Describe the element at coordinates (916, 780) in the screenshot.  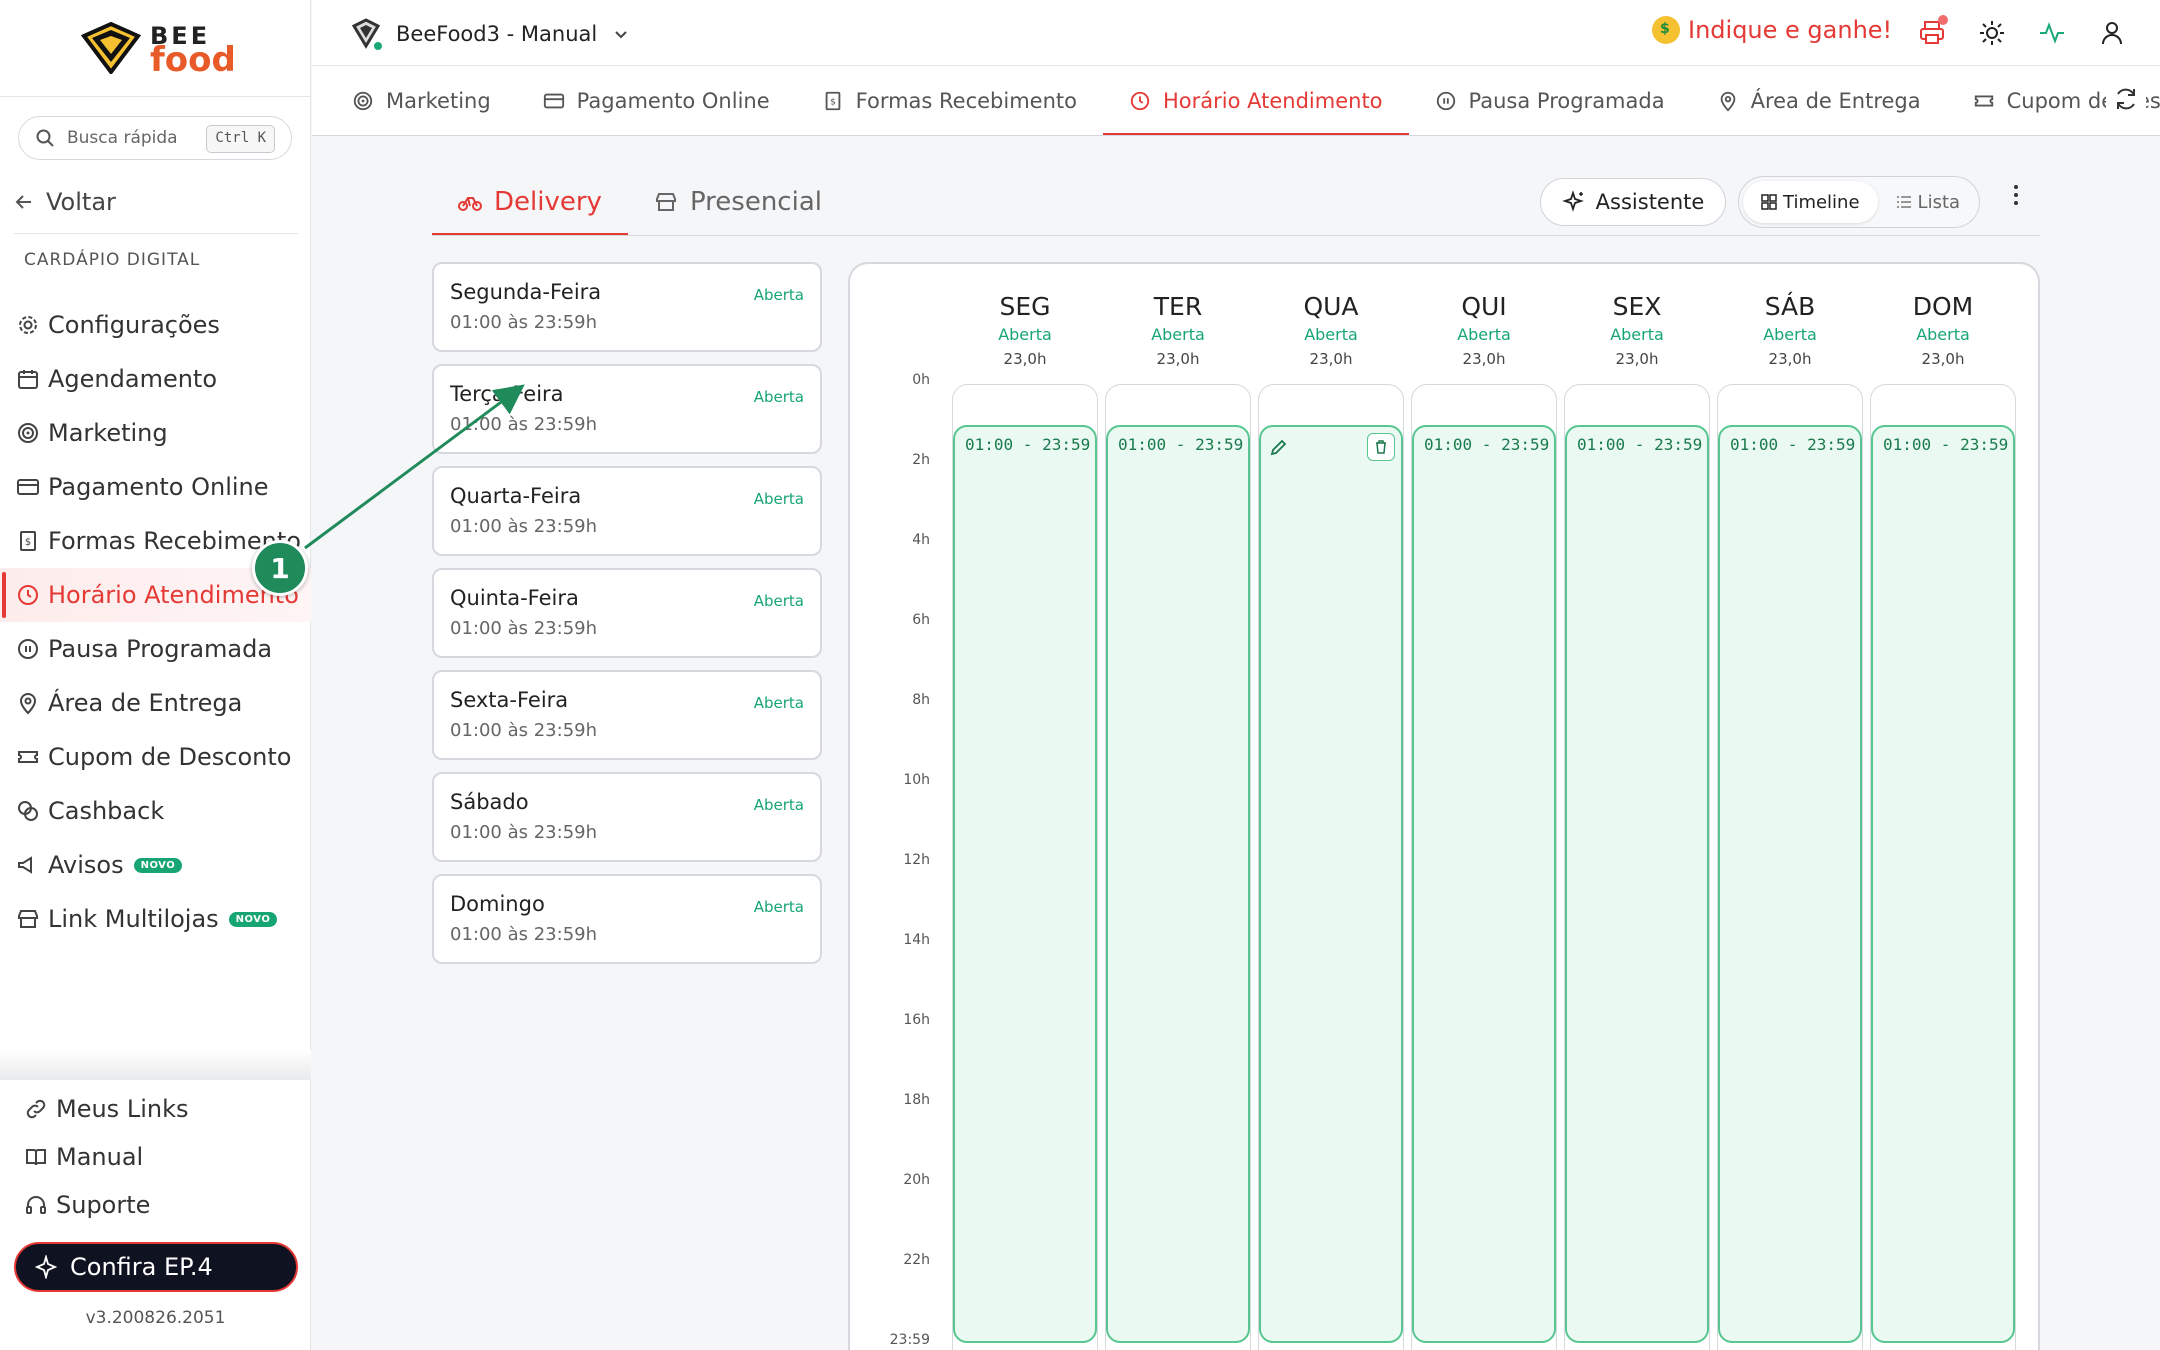
I see `hour-label: 10h` at that location.